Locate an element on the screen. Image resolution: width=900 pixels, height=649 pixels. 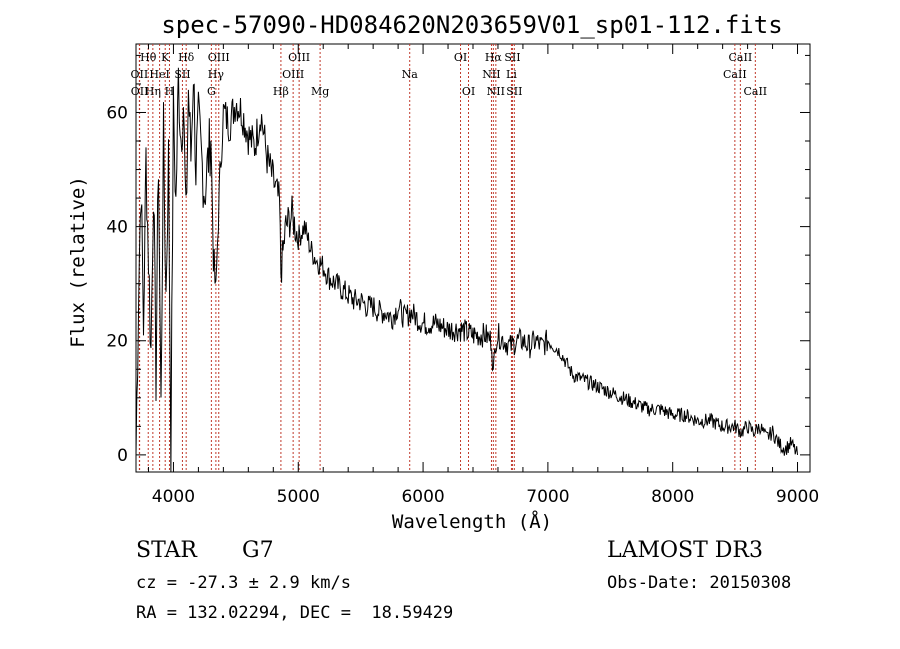
line-label-5: K is located at coordinates (165, 57).